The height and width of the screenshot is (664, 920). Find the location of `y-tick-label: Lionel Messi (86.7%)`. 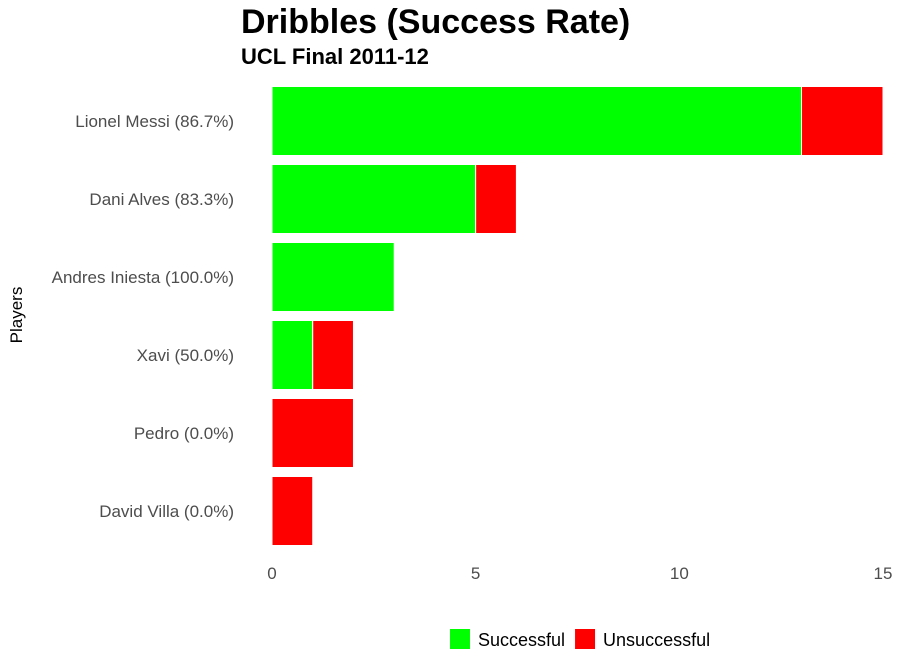

y-tick-label: Lionel Messi (86.7%) is located at coordinates (154, 121).